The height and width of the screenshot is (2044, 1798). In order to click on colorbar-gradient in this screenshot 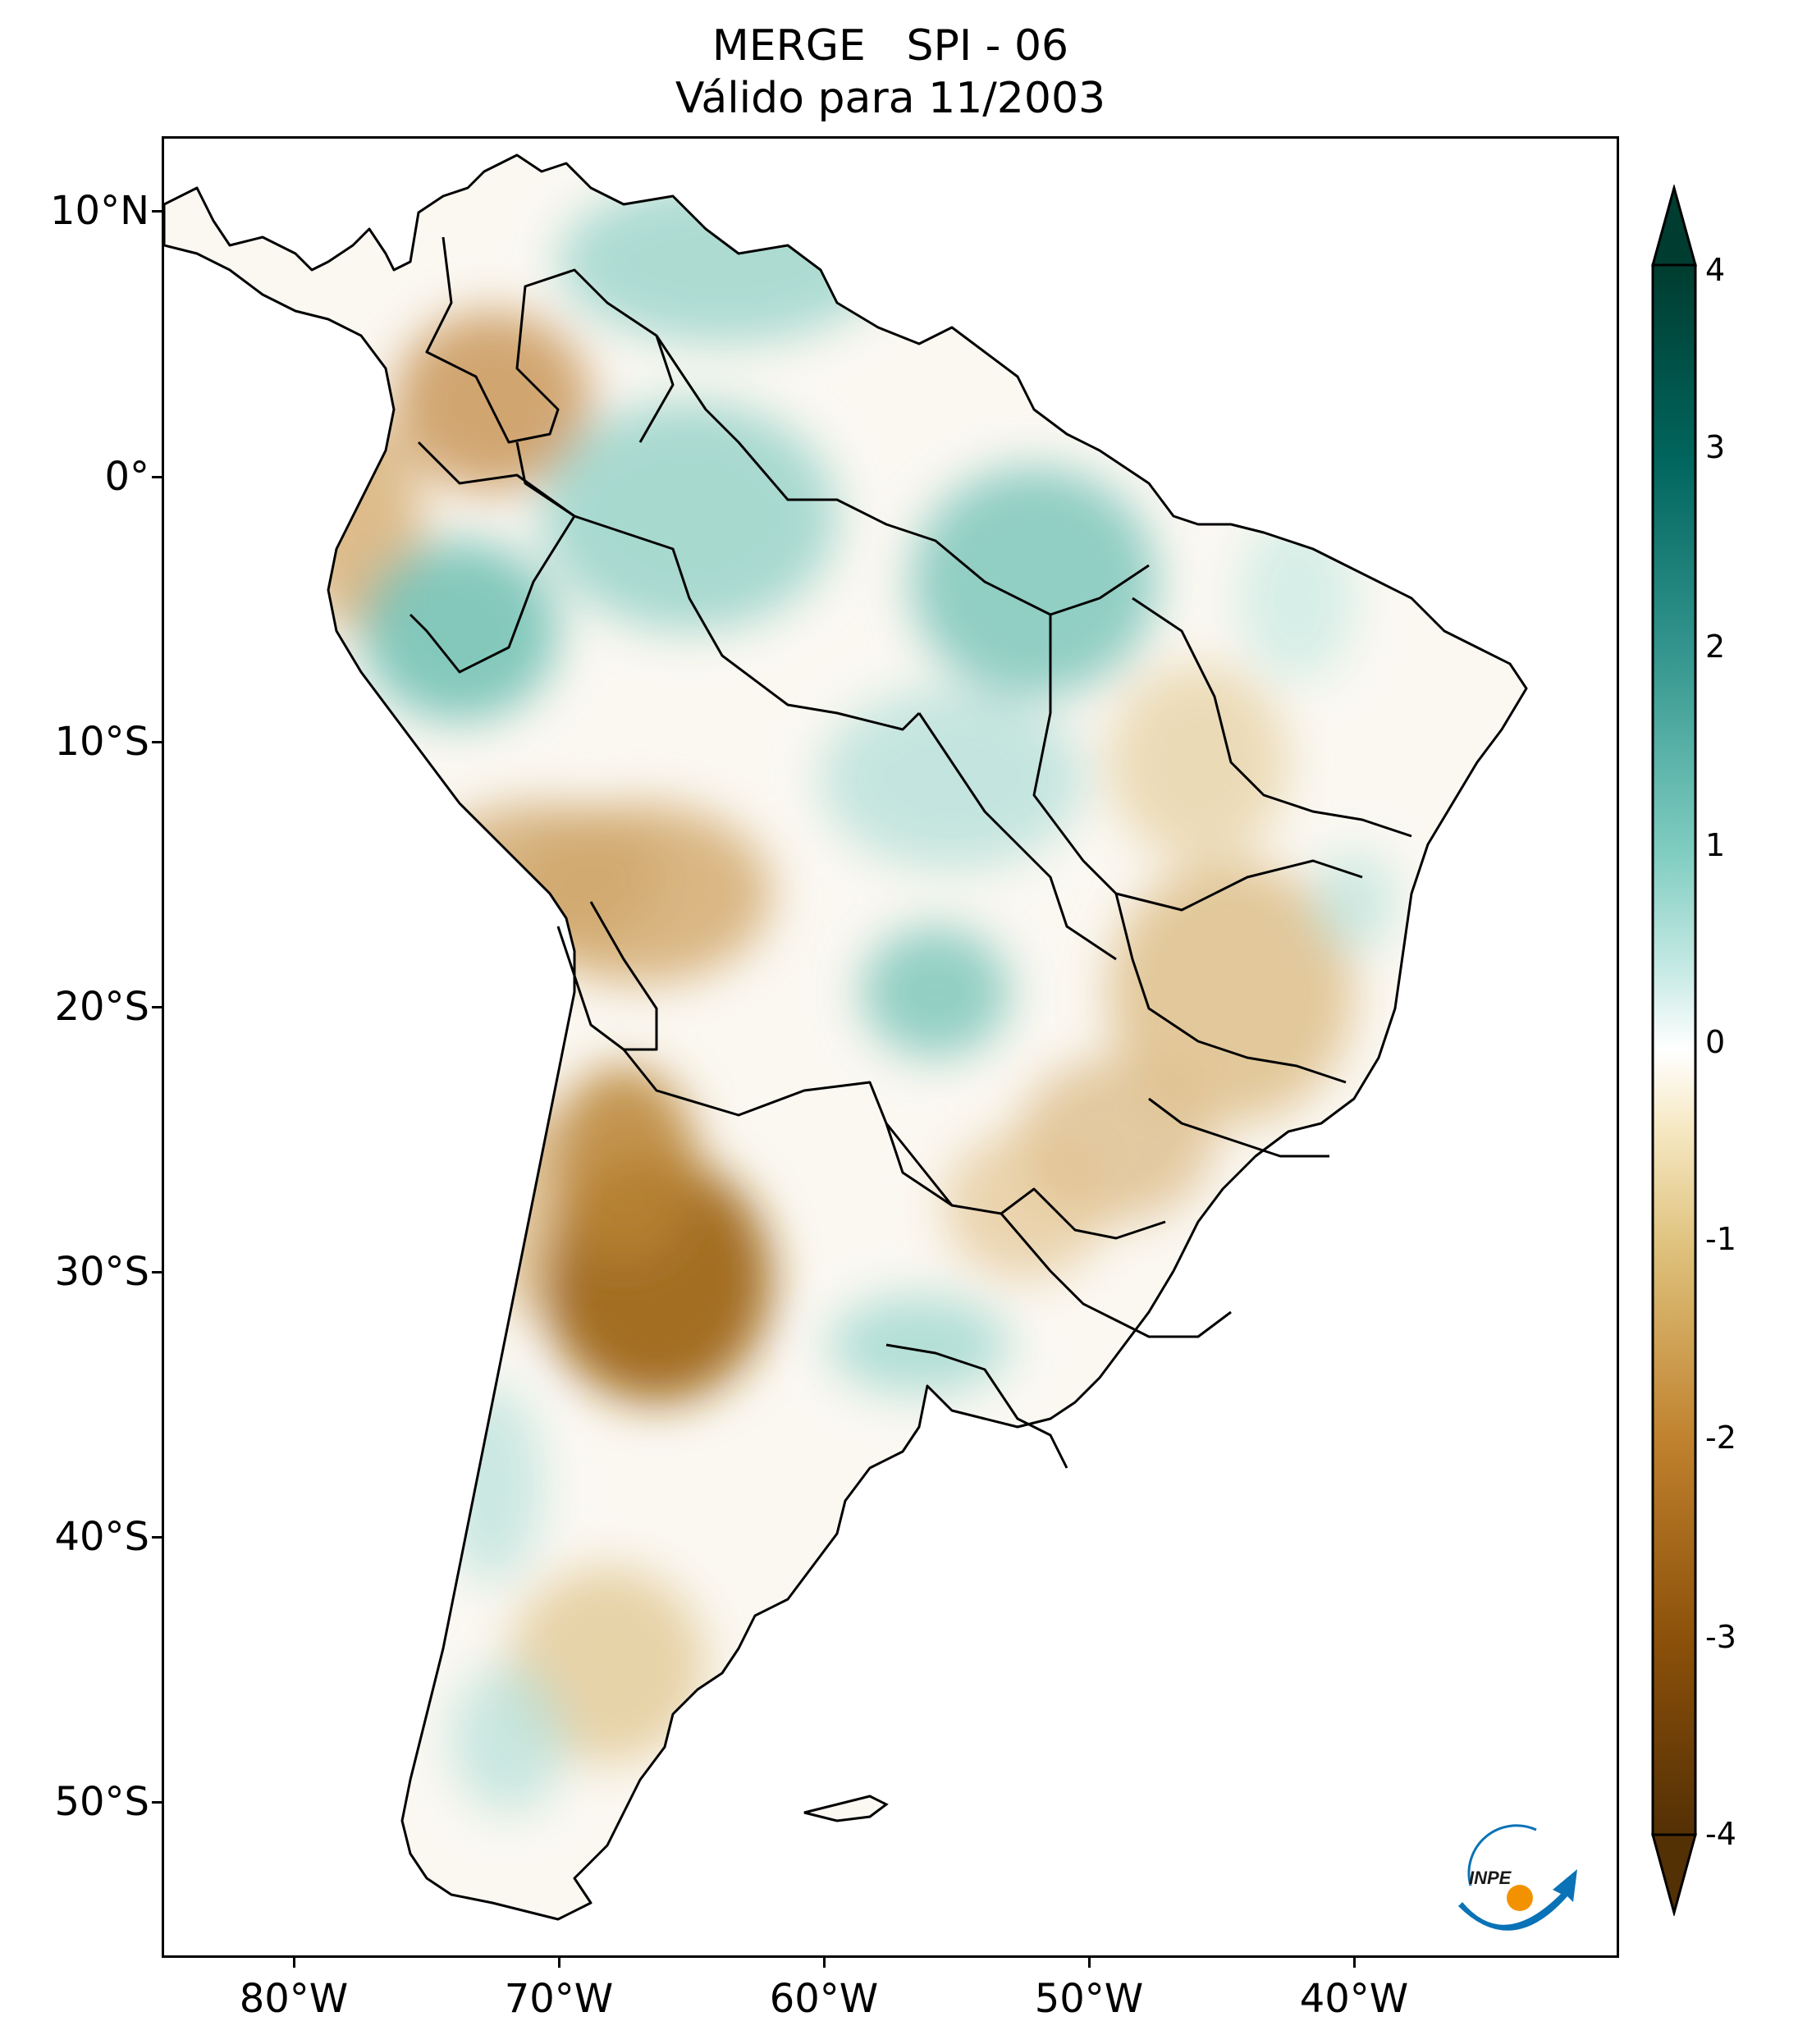, I will do `click(1674, 1049)`.